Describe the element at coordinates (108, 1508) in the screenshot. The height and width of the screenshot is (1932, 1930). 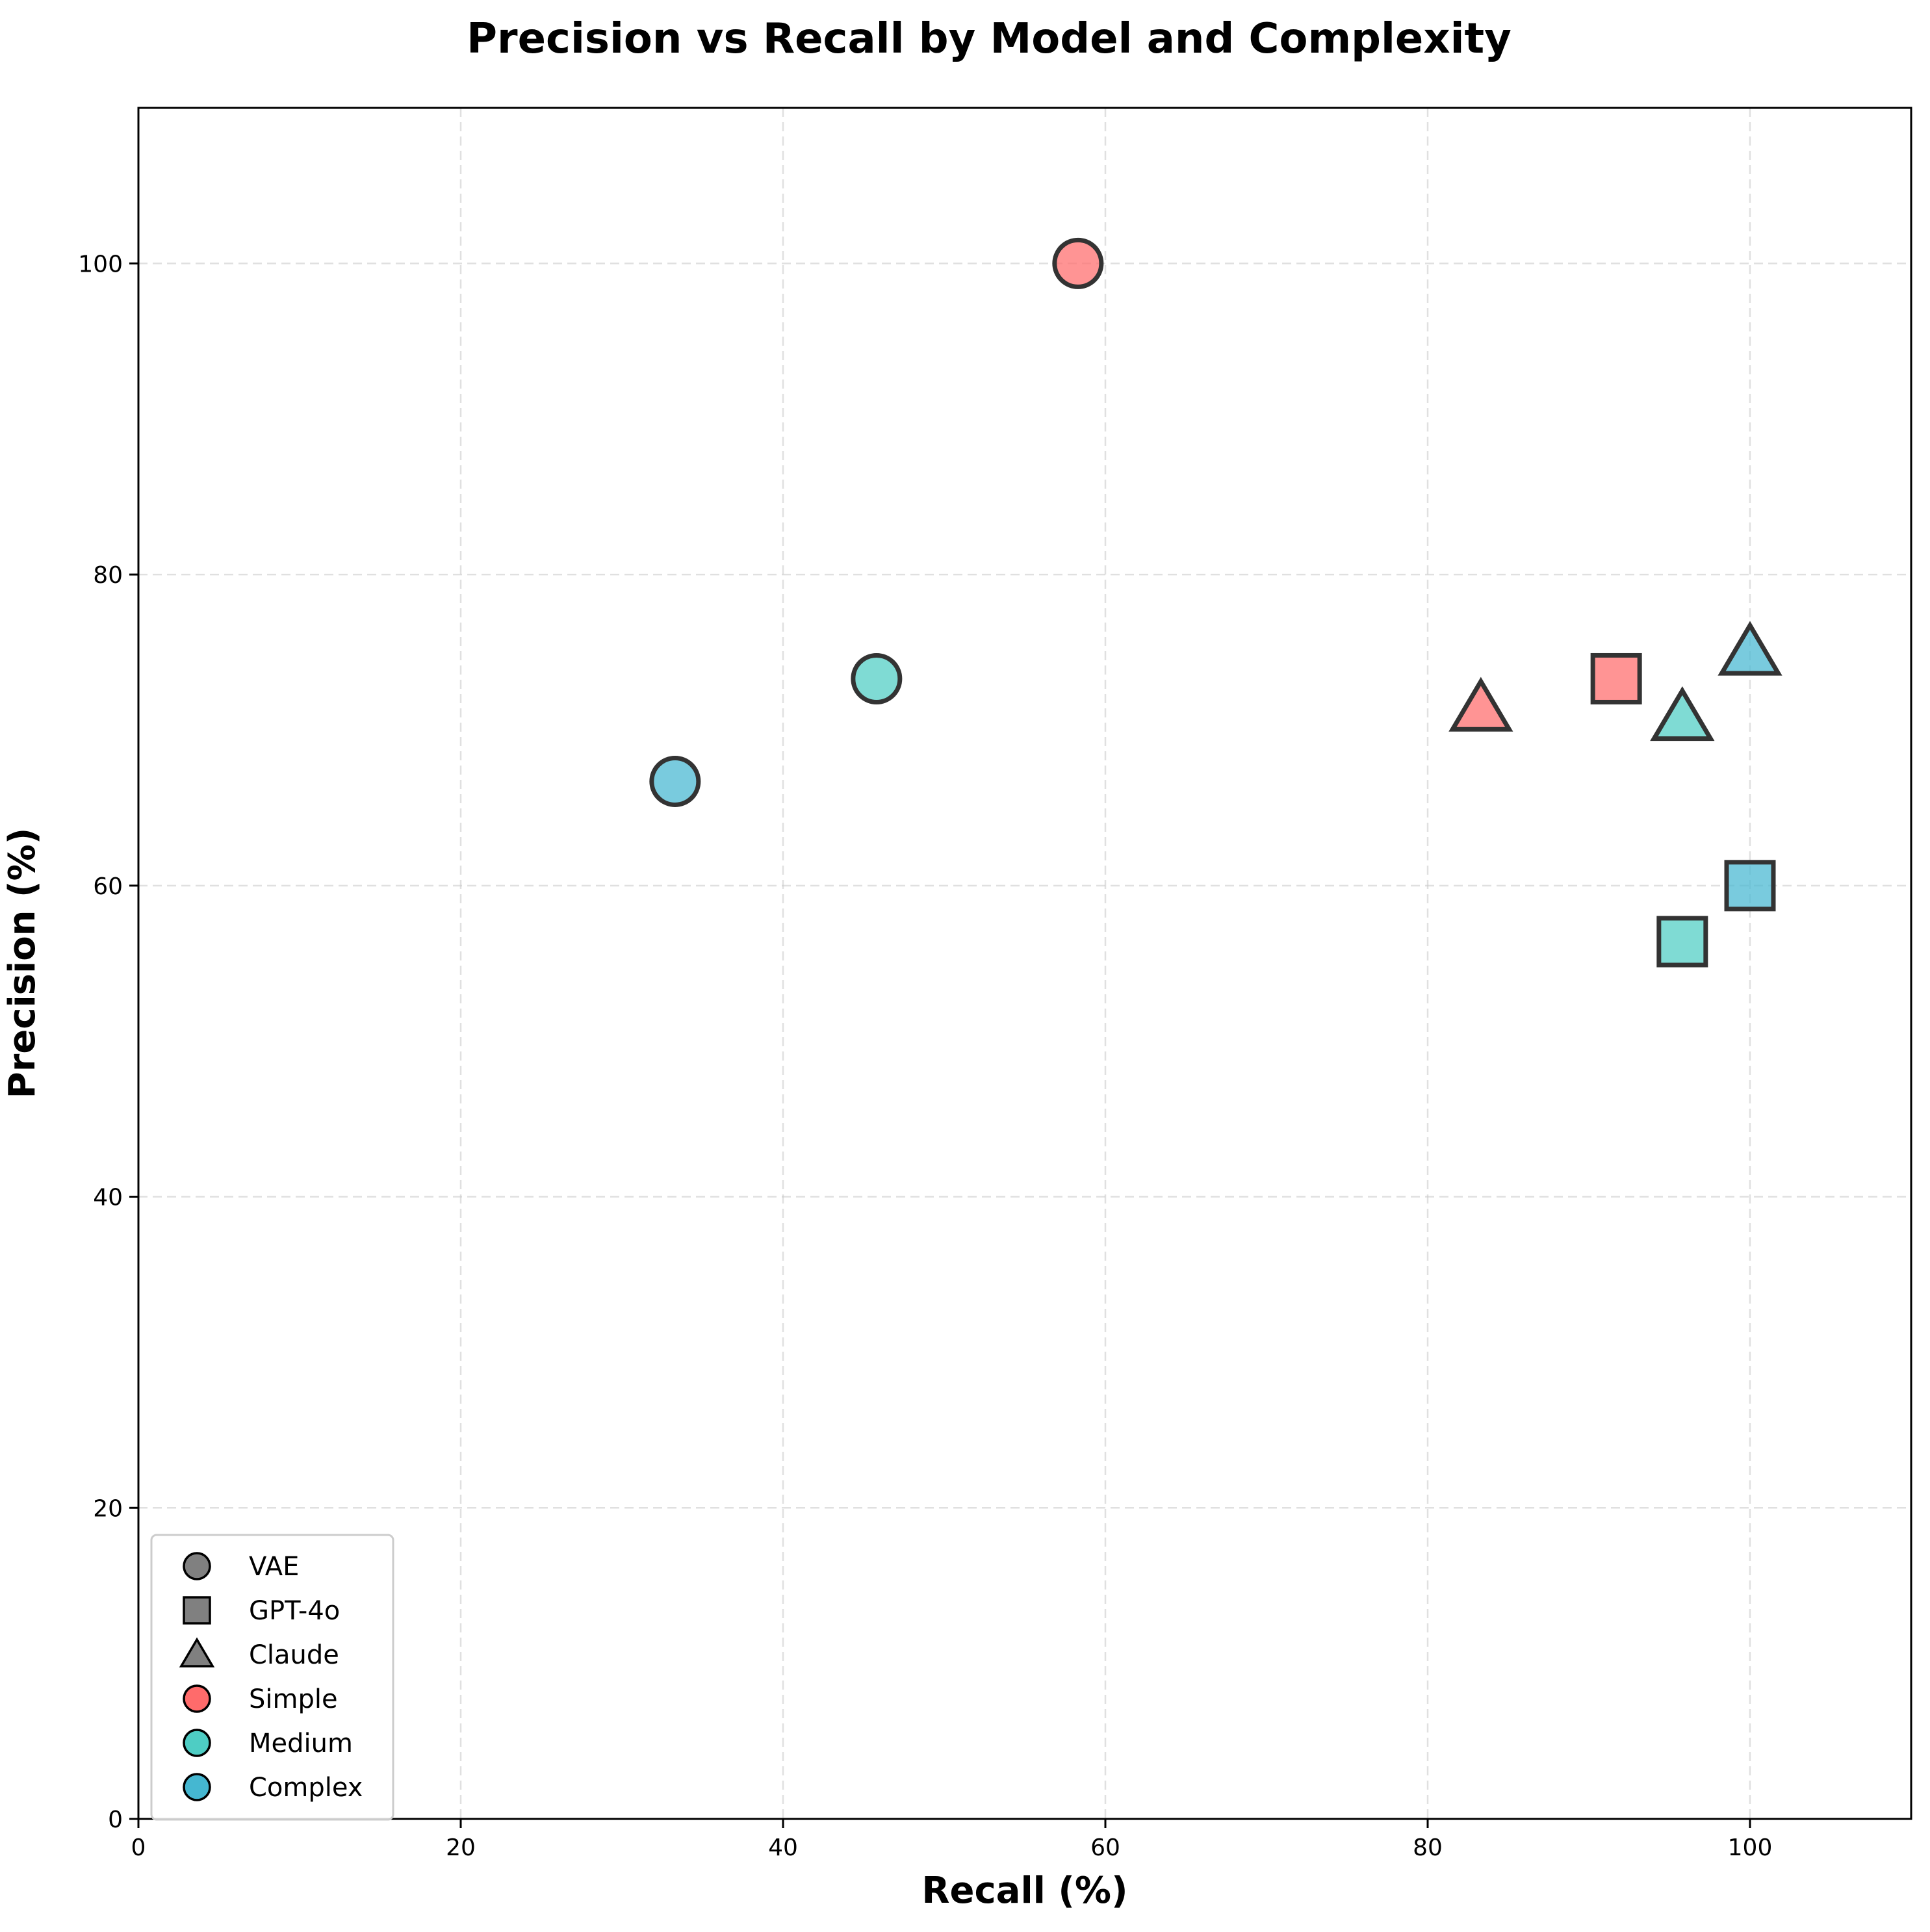
I see `y-tick-label: 20` at that location.